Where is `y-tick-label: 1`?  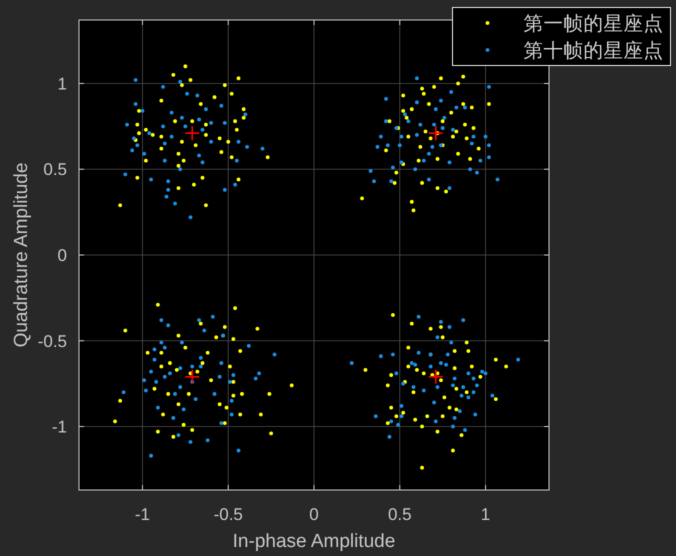
y-tick-label: 1 is located at coordinates (62, 84).